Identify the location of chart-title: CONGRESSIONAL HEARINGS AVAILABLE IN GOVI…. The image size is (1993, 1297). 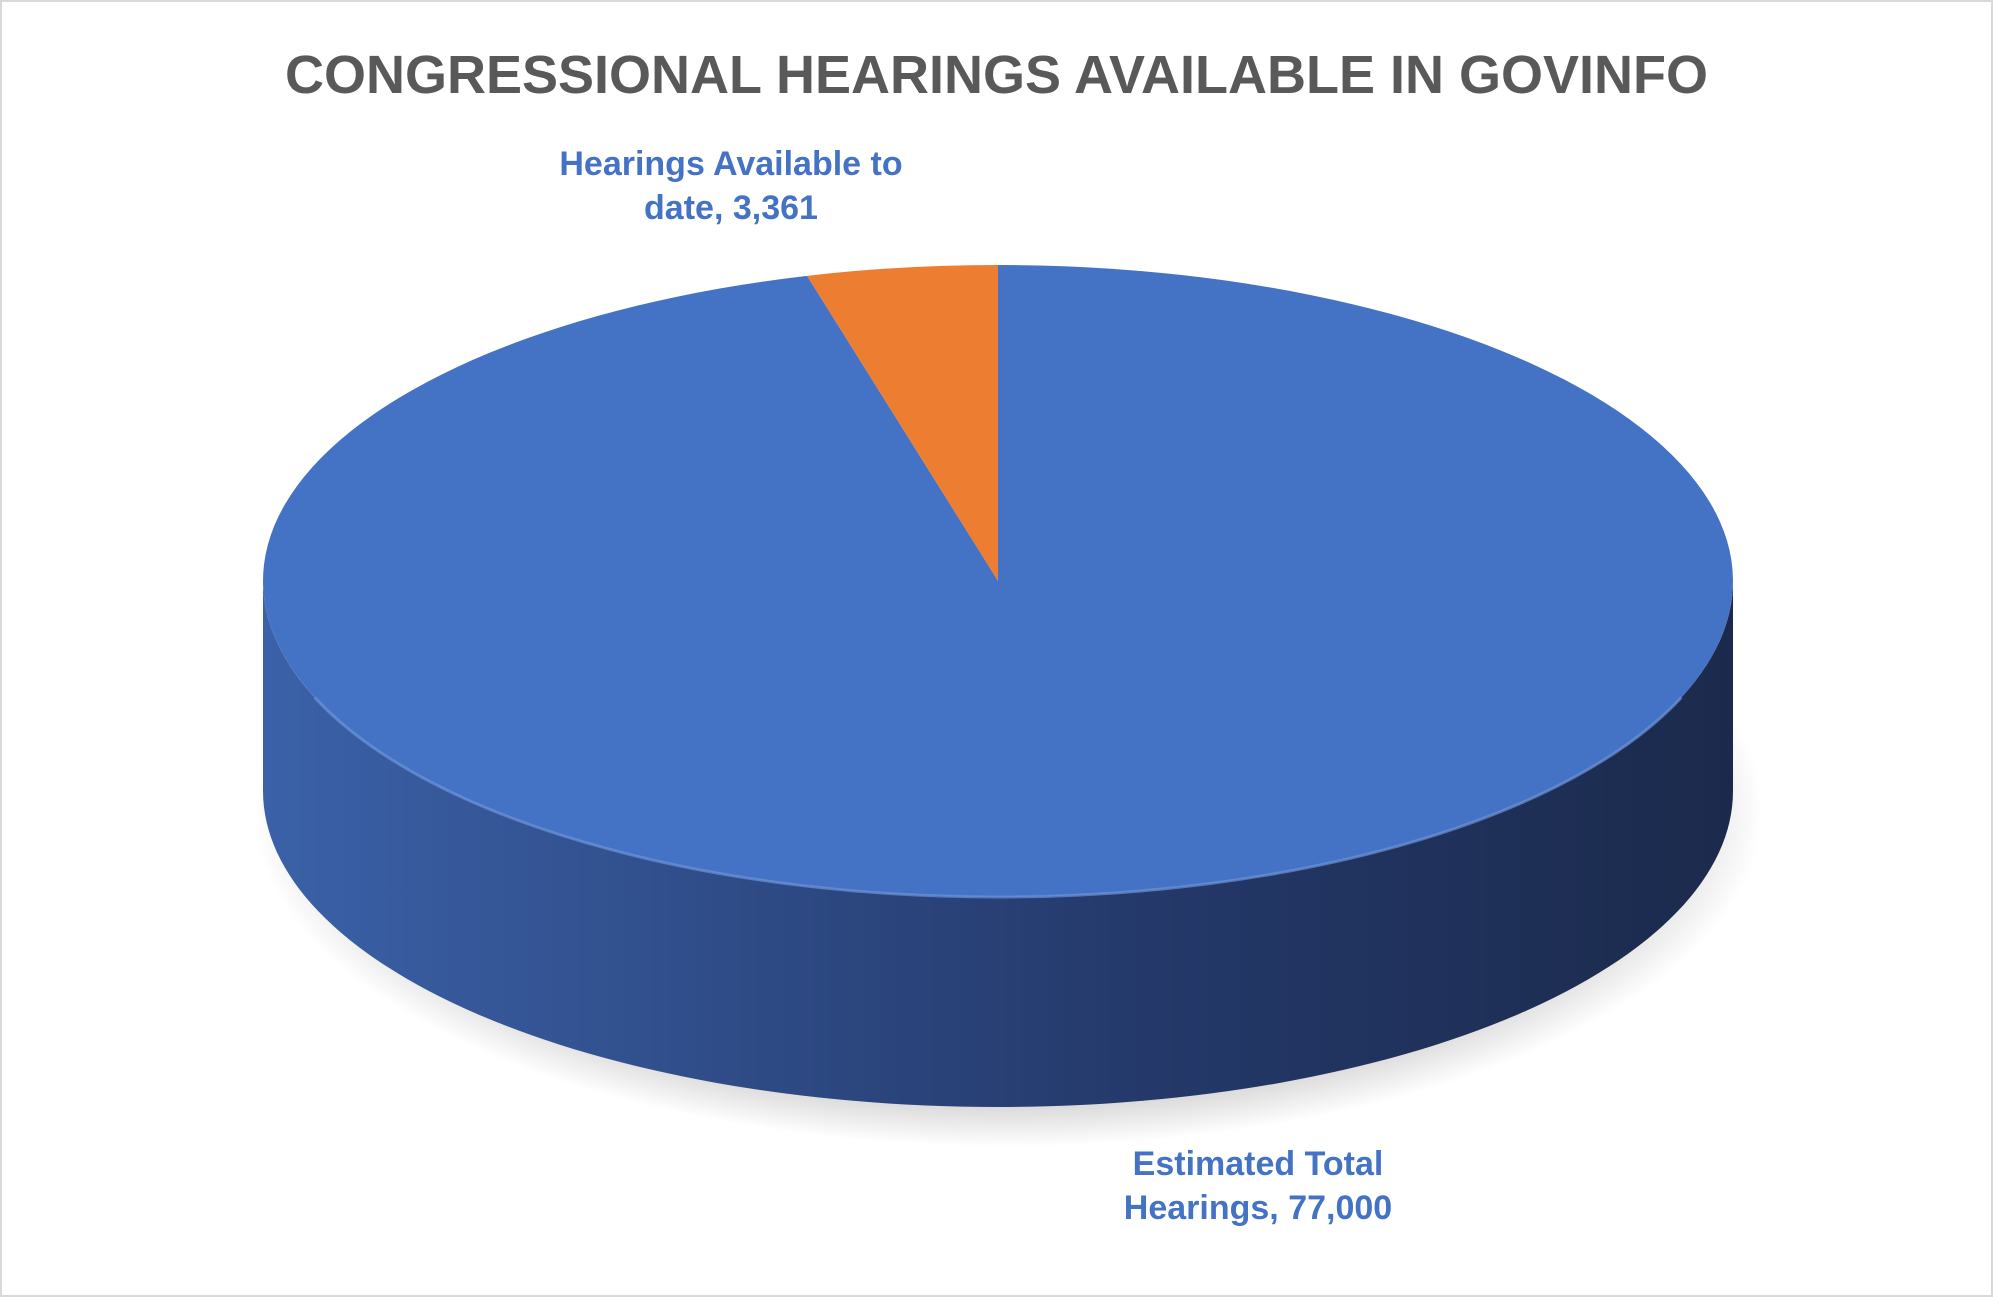
(996, 75).